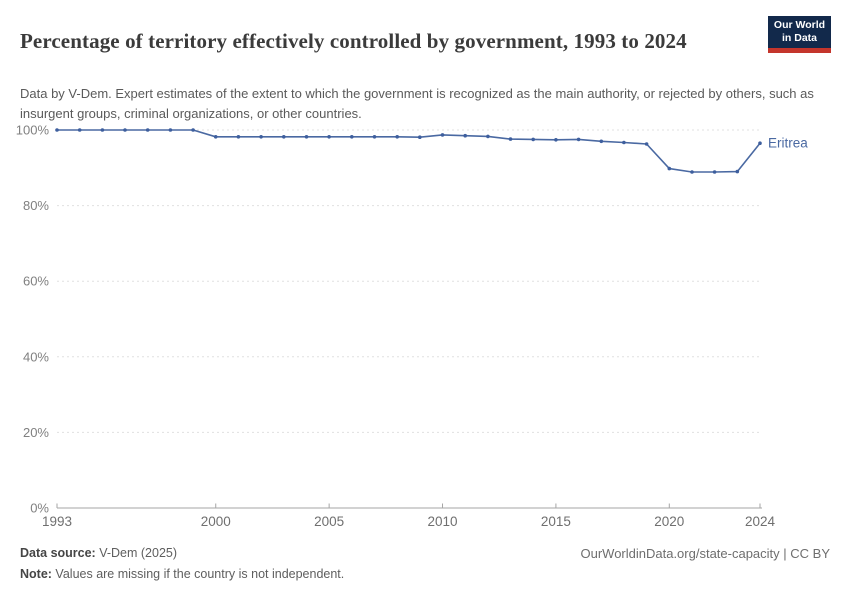  What do you see at coordinates (36, 432) in the screenshot?
I see `y-tick-label: 20%` at bounding box center [36, 432].